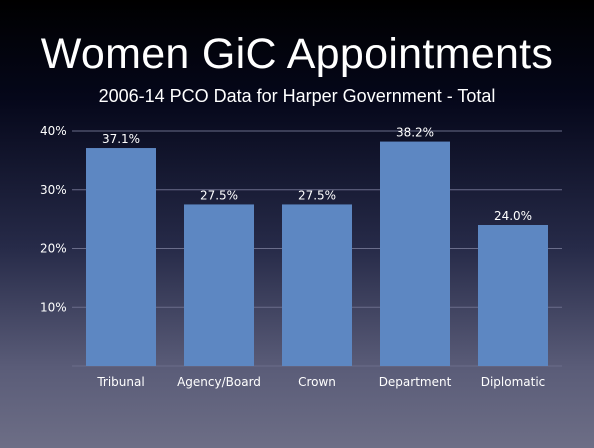 Image resolution: width=594 pixels, height=448 pixels. What do you see at coordinates (53, 249) in the screenshot?
I see `y-tick-label: 20%` at bounding box center [53, 249].